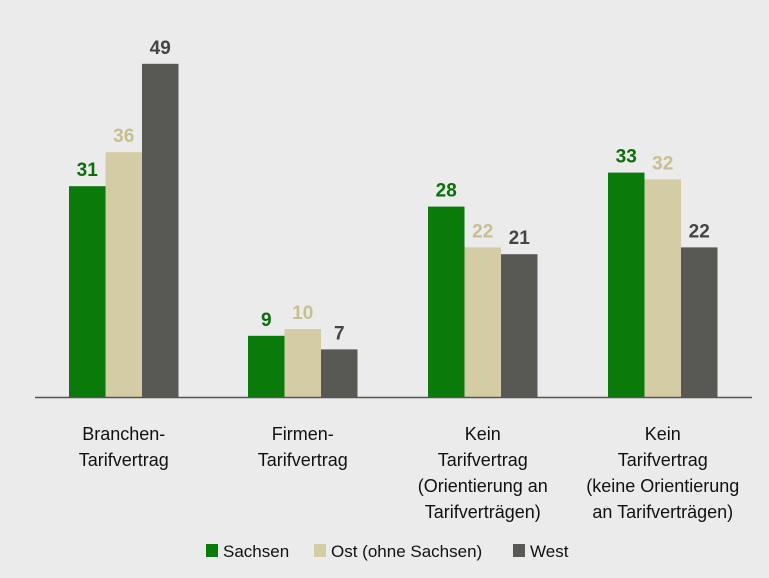  Describe the element at coordinates (626, 157) in the screenshot. I see `value-label: 33` at that location.